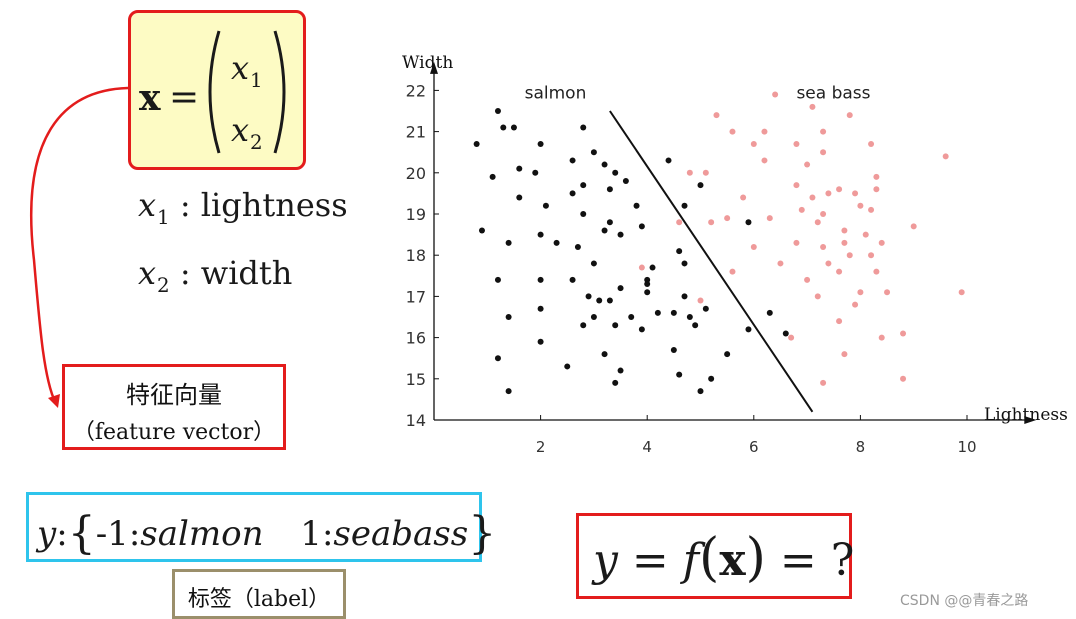 The image size is (1076, 619). What do you see at coordinates (327, 534) in the screenshot?
I see `colon-3: :` at bounding box center [327, 534].